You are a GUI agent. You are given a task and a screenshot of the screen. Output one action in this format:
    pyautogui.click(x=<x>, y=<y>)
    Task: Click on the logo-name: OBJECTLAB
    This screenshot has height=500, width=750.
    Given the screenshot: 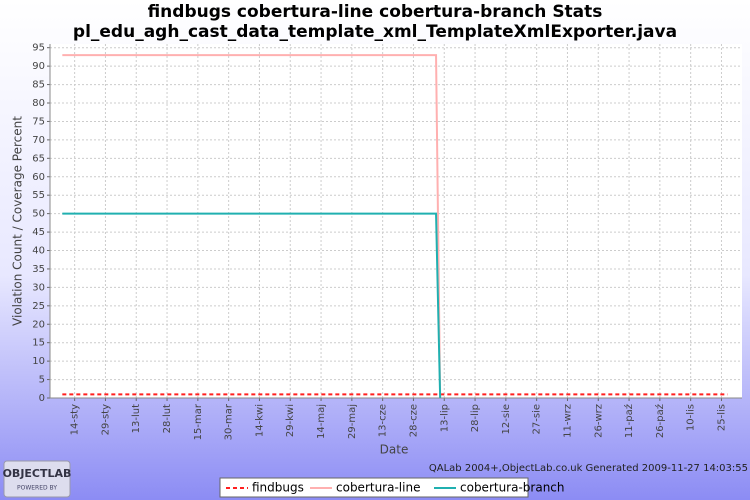 What is the action you would take?
    pyautogui.click(x=37, y=473)
    